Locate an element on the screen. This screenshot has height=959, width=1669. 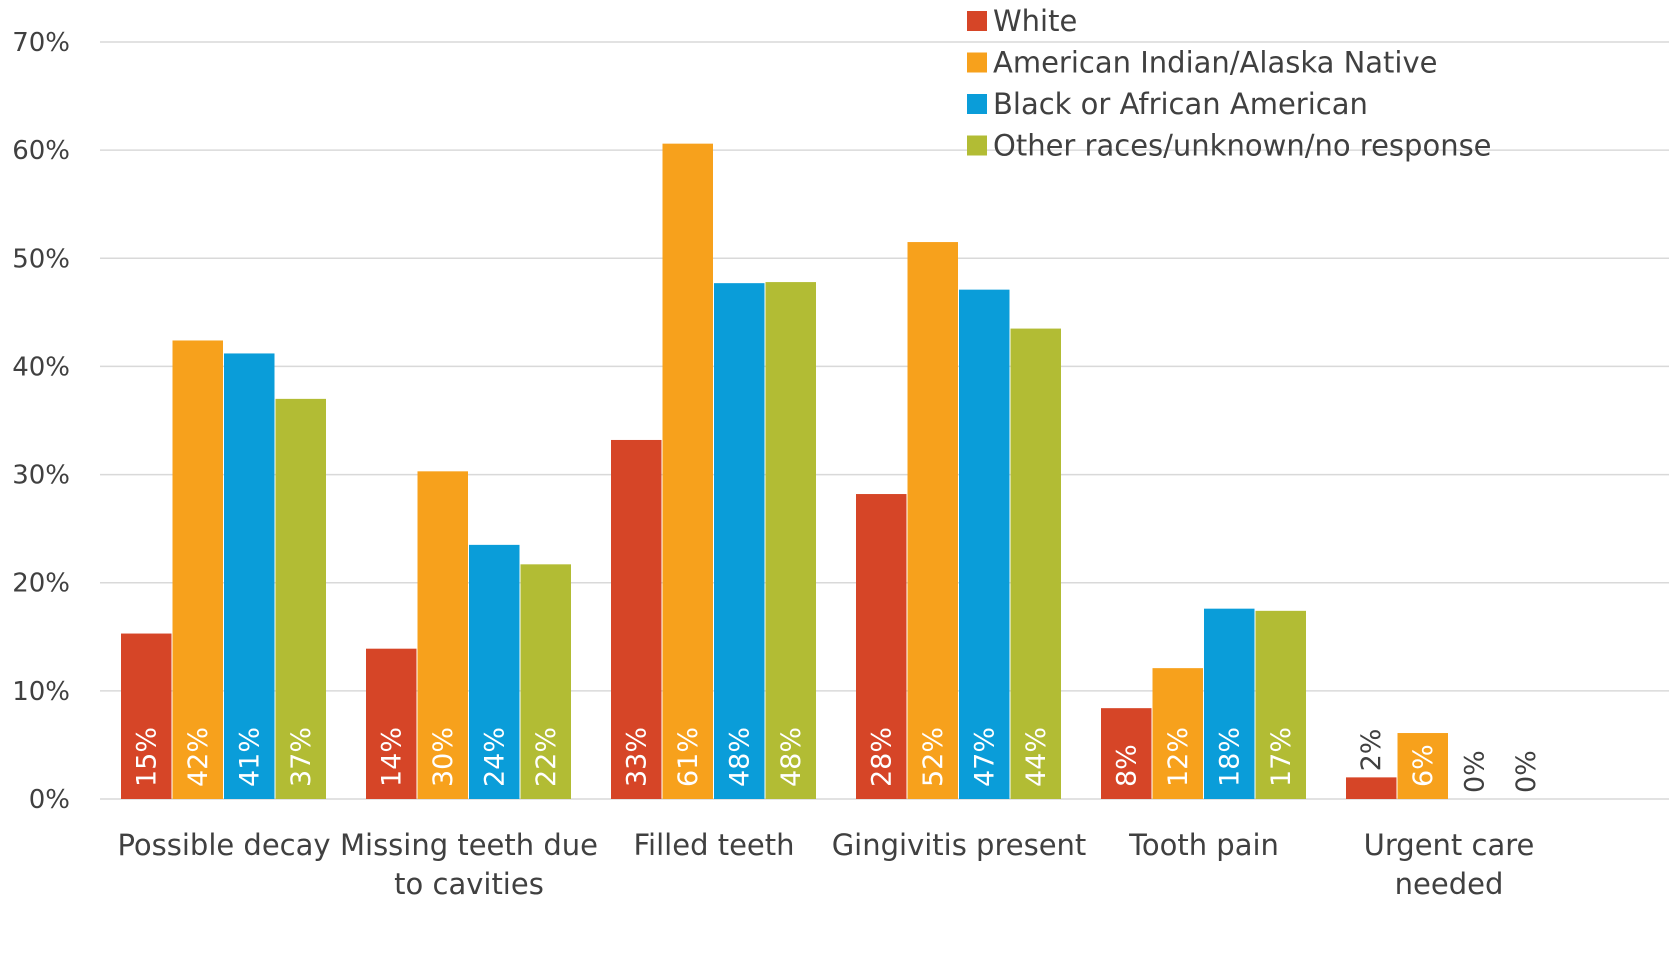
data-label: 24% is located at coordinates (494, 757).